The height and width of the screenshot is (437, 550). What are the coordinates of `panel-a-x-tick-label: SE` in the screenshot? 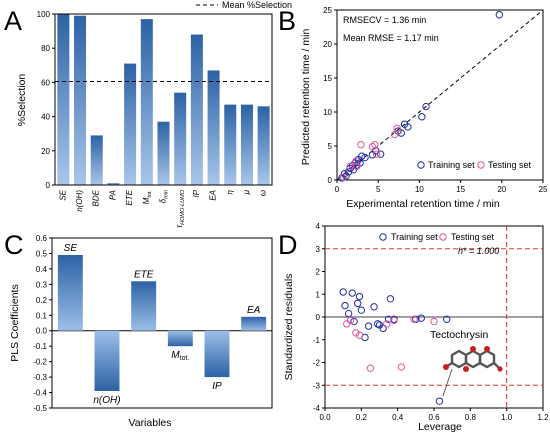 It's located at (62, 194).